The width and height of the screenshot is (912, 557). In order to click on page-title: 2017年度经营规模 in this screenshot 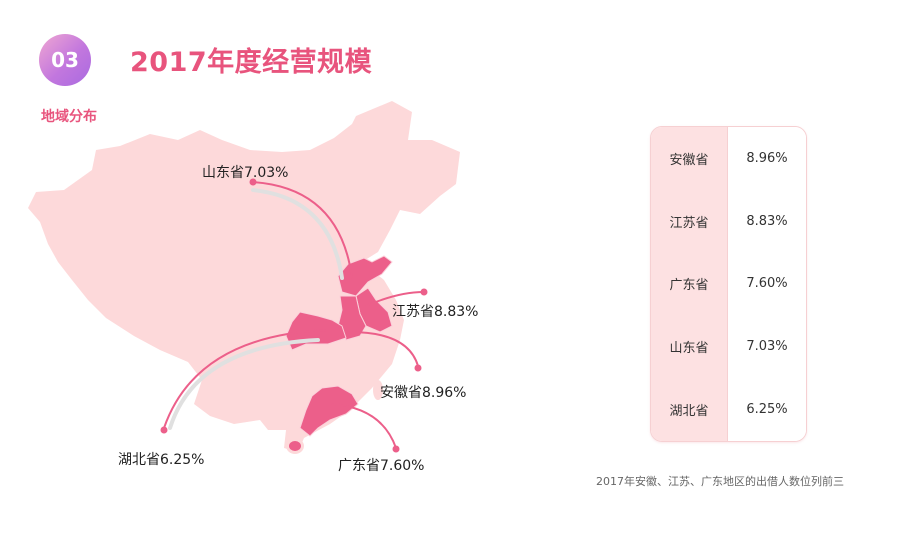, I will do `click(251, 62)`.